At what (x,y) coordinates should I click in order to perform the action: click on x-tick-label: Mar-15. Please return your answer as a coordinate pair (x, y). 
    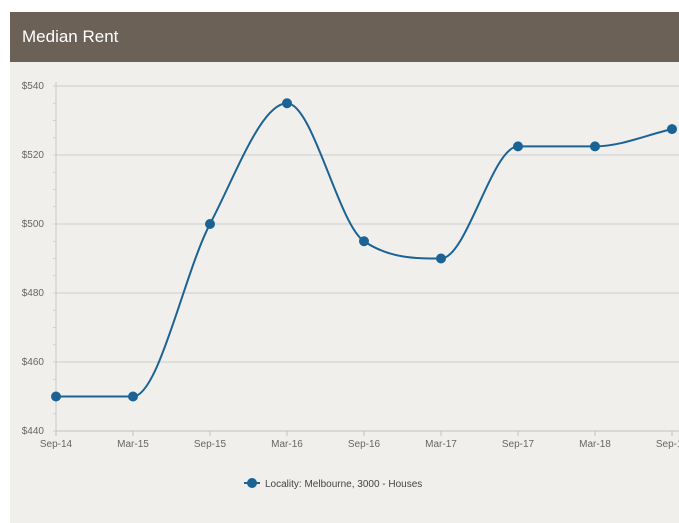
    Looking at the image, I should click on (133, 444).